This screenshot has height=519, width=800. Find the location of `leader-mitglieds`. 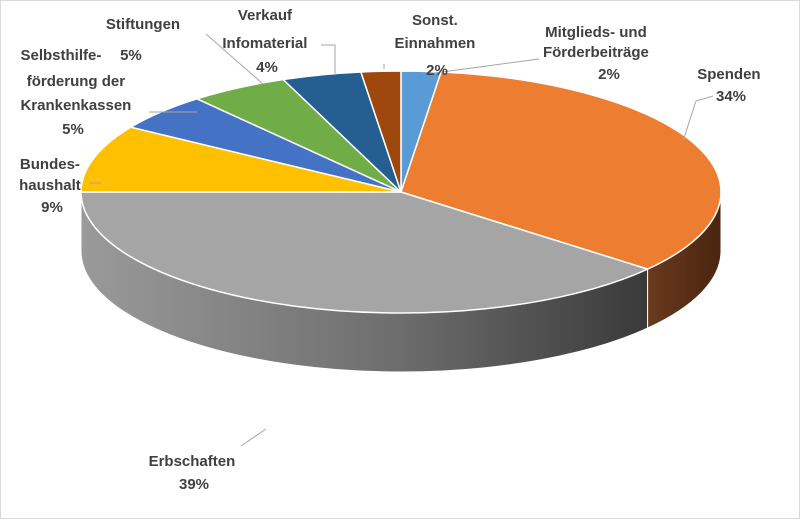

leader-mitglieds is located at coordinates (483, 66).